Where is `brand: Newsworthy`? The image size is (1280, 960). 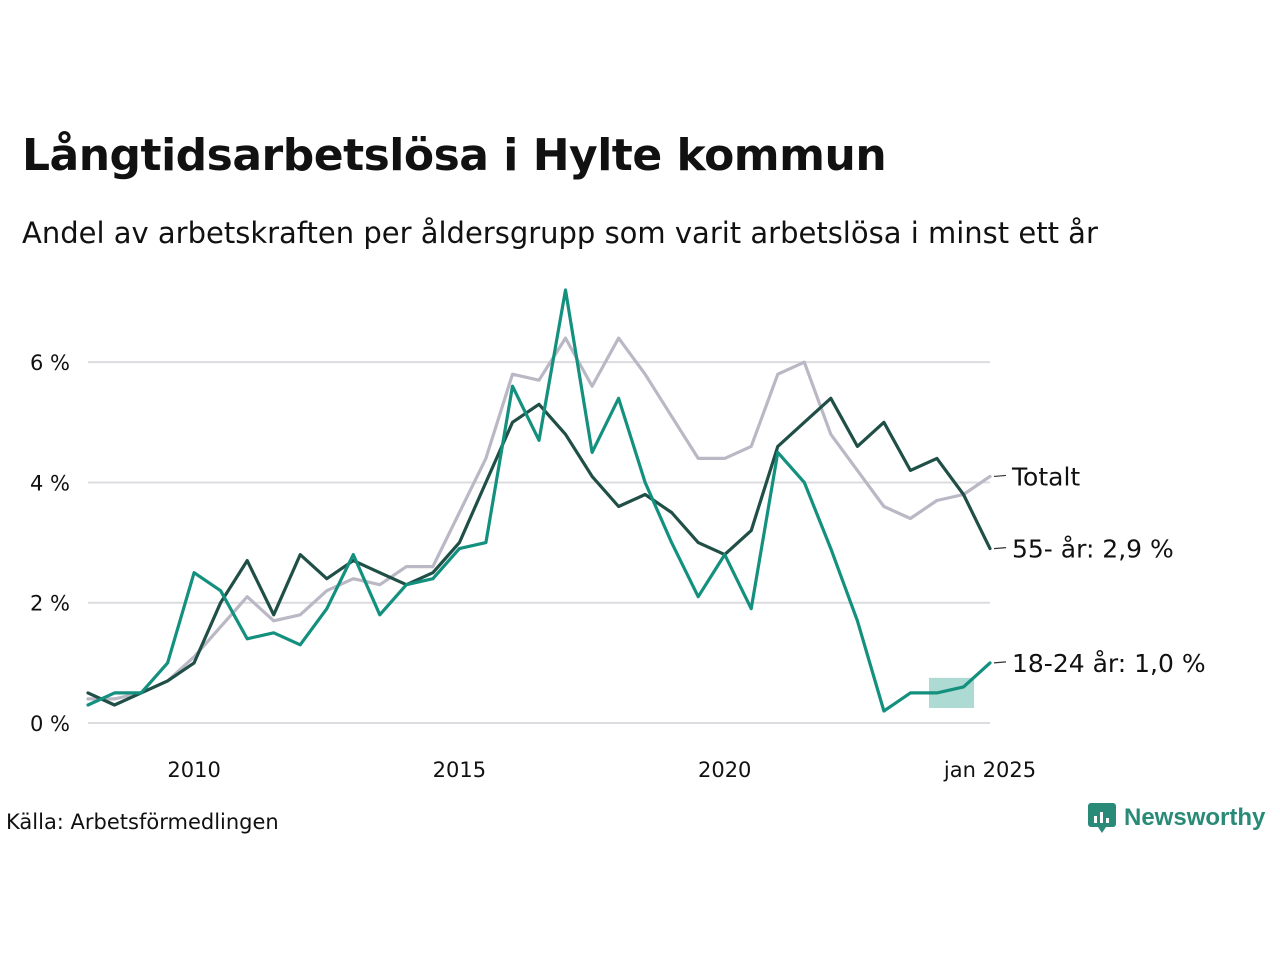
brand: Newsworthy is located at coordinates (1176, 818).